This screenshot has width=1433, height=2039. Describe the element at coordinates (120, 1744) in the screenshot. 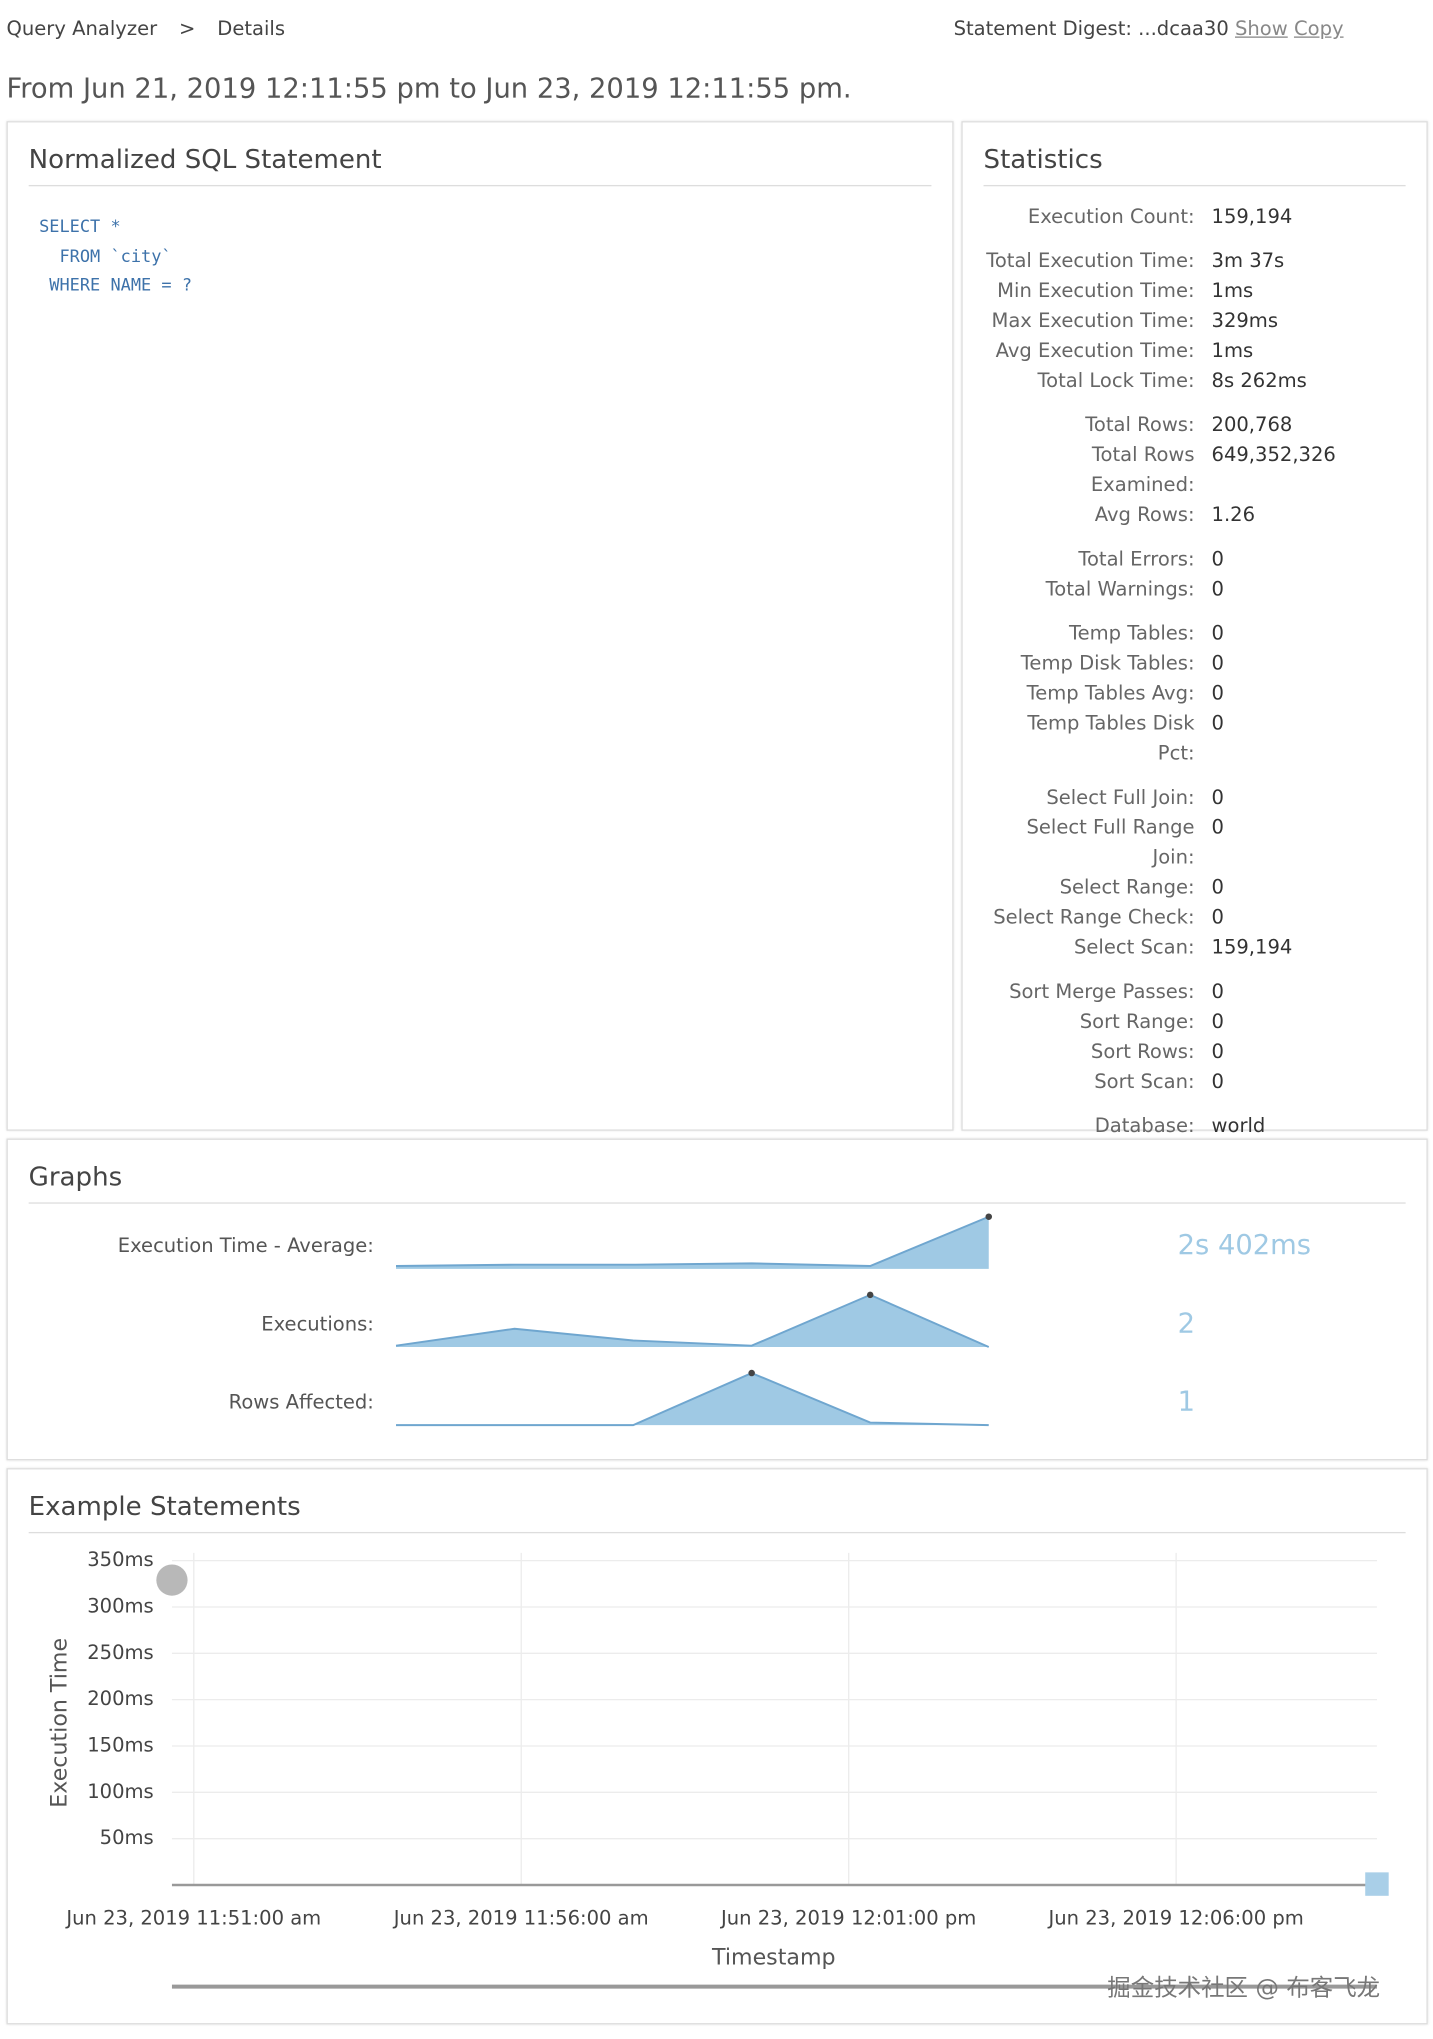

I see `y-tick-label: 150ms` at that location.